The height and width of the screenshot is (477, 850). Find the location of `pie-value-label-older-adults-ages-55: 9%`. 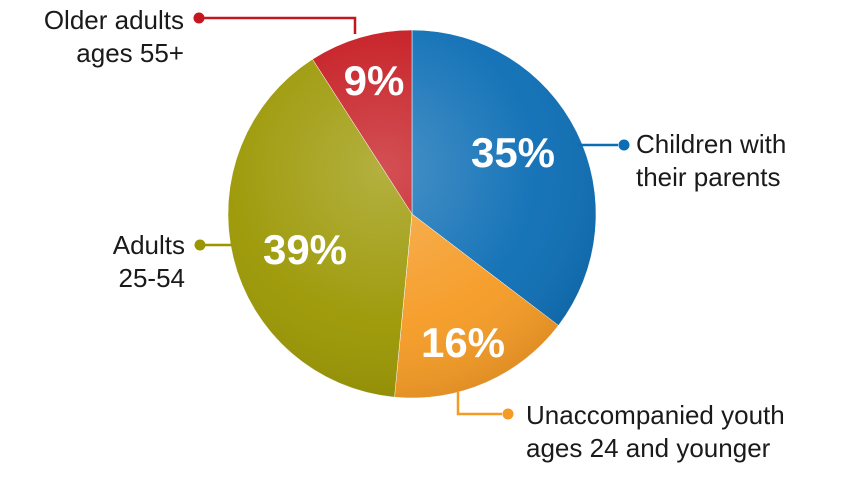

pie-value-label-older-adults-ages-55: 9% is located at coordinates (374, 80).